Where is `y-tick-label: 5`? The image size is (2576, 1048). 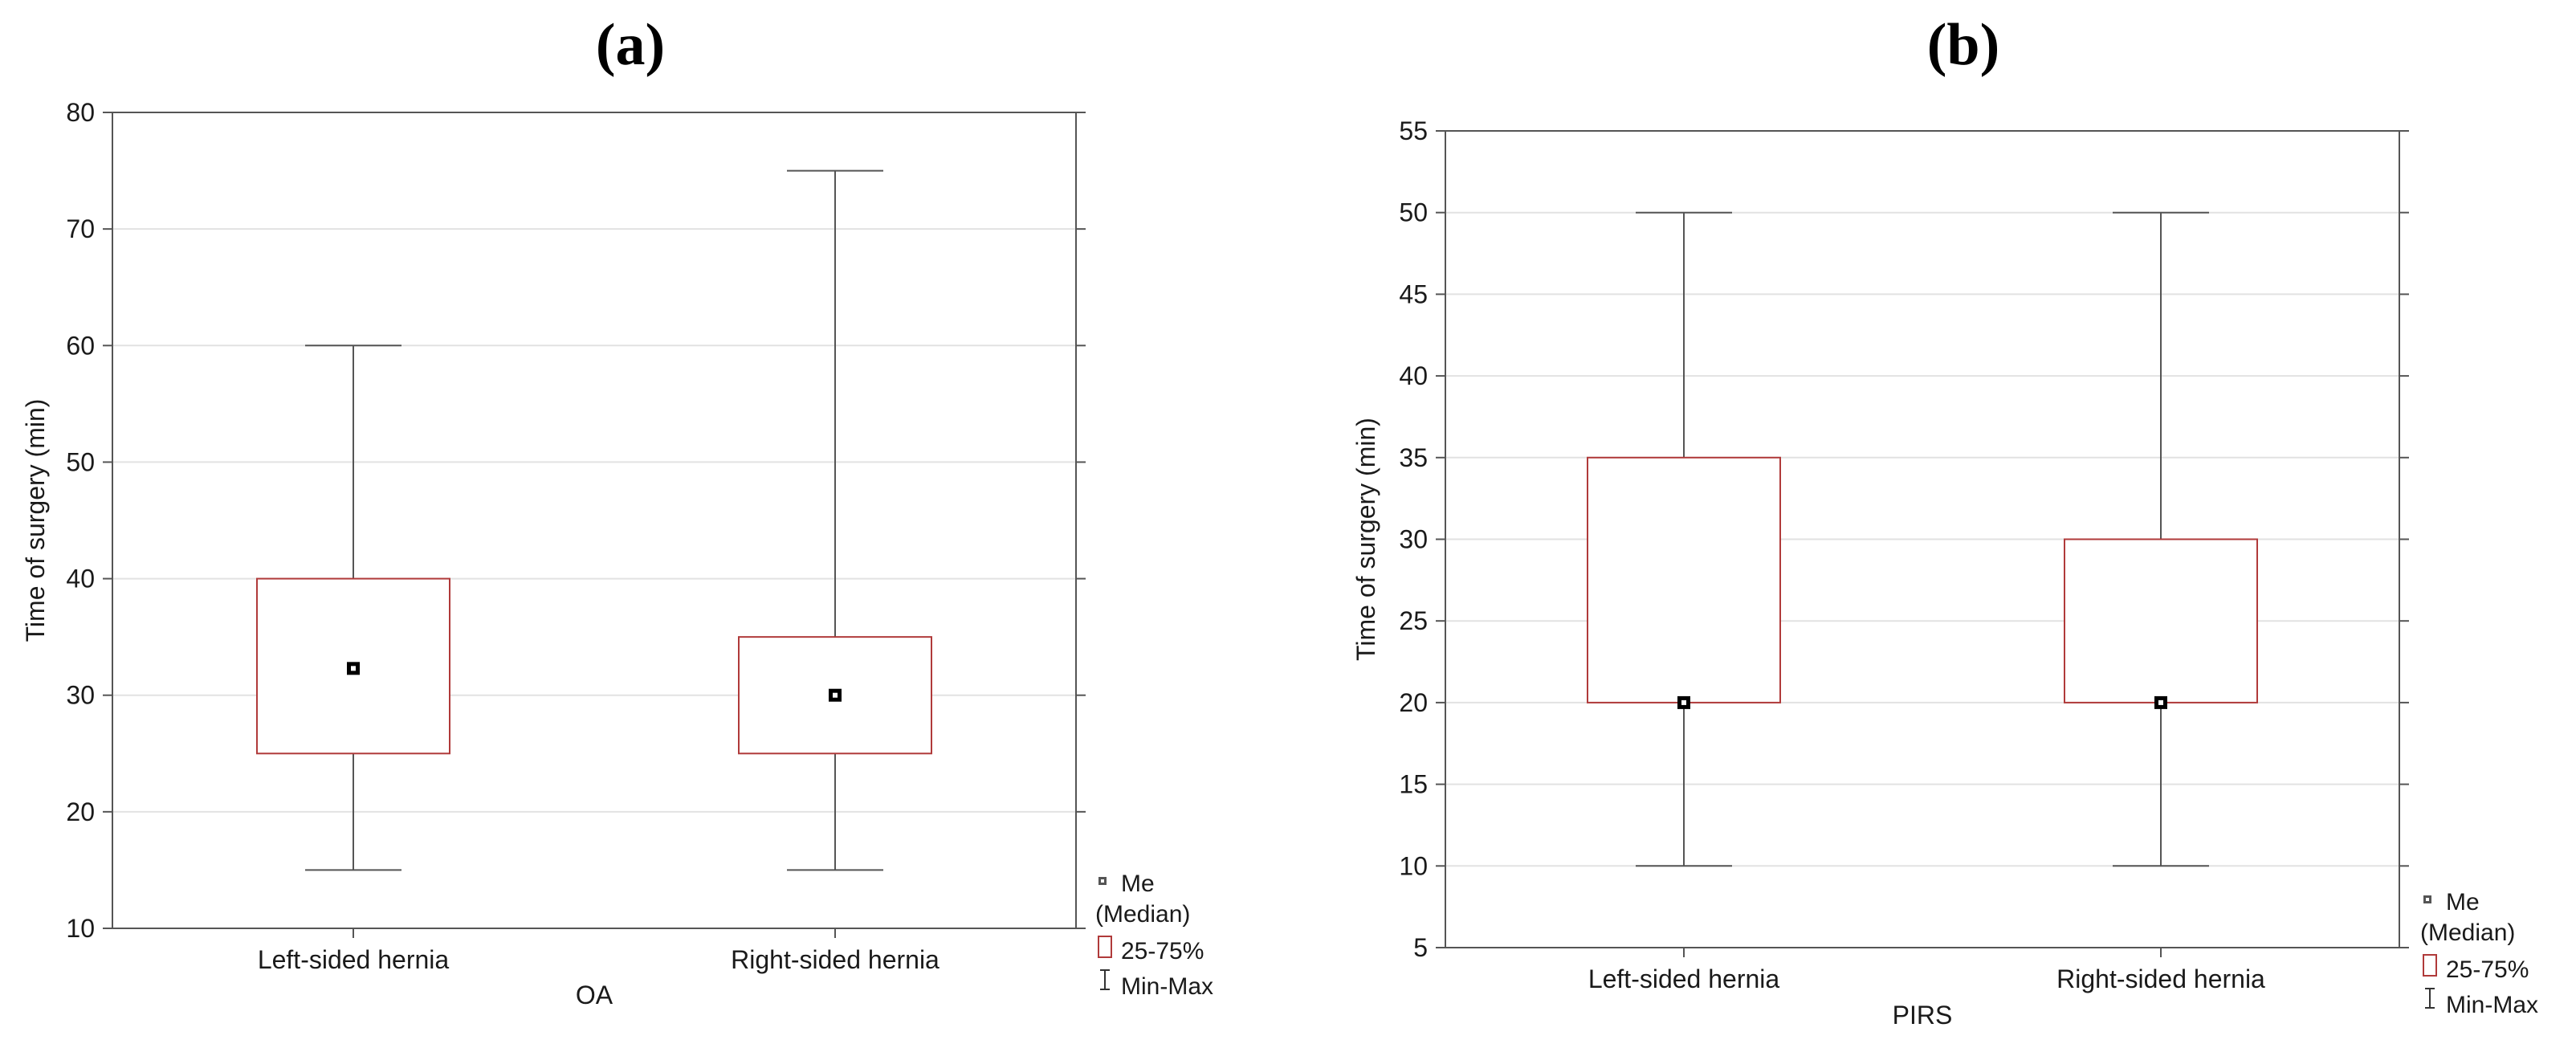 y-tick-label: 5 is located at coordinates (1420, 947).